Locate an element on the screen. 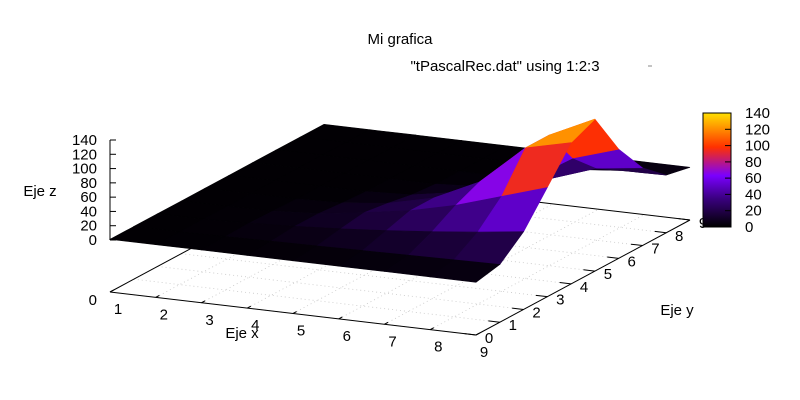  z-tick-label: 60 is located at coordinates (88, 197).